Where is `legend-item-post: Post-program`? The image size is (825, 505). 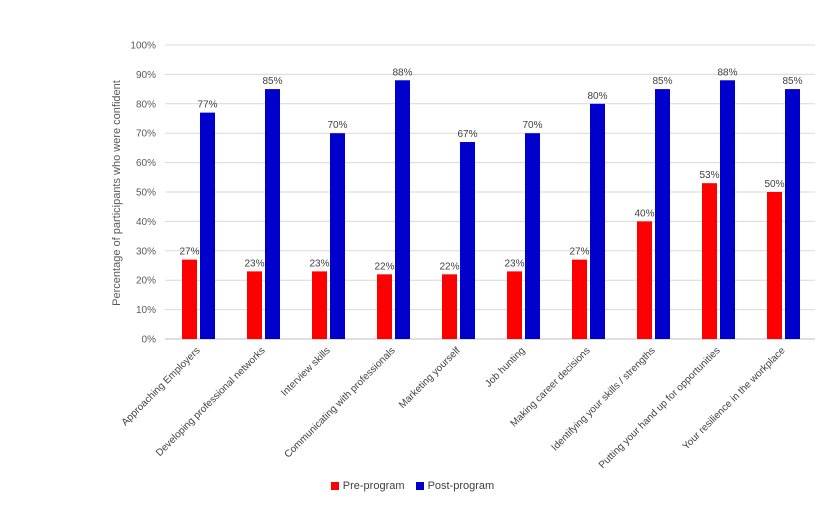
legend-item-post: Post-program is located at coordinates (455, 486).